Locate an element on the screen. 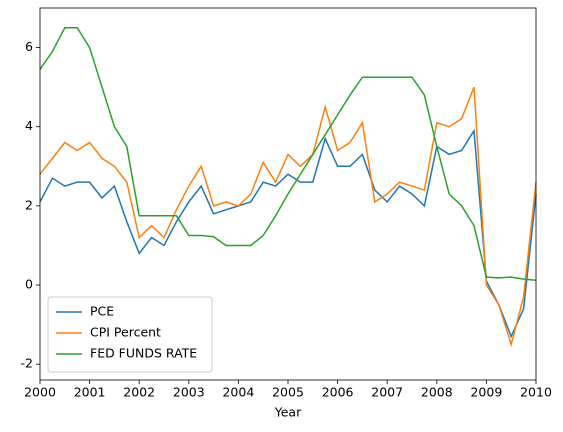 This screenshot has width=563, height=432. y-tick-label: 4 is located at coordinates (29, 125).